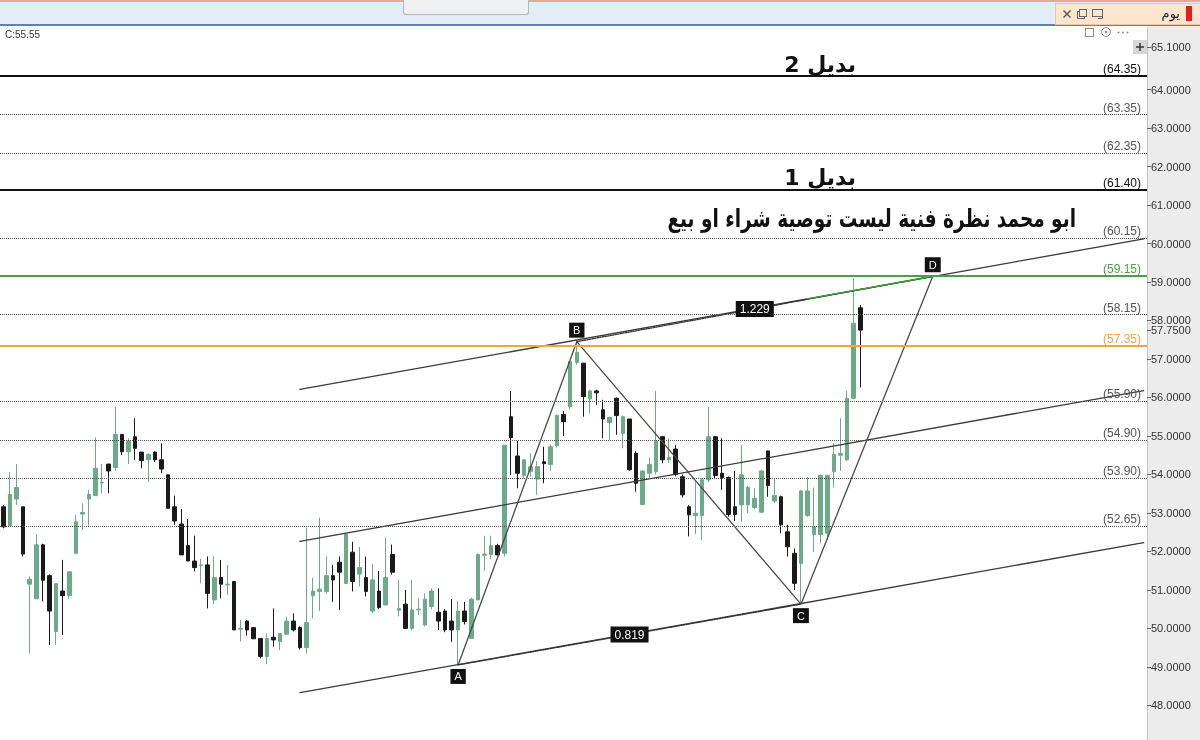 The width and height of the screenshot is (1200, 740). I want to click on data-label: C, so click(800, 615).